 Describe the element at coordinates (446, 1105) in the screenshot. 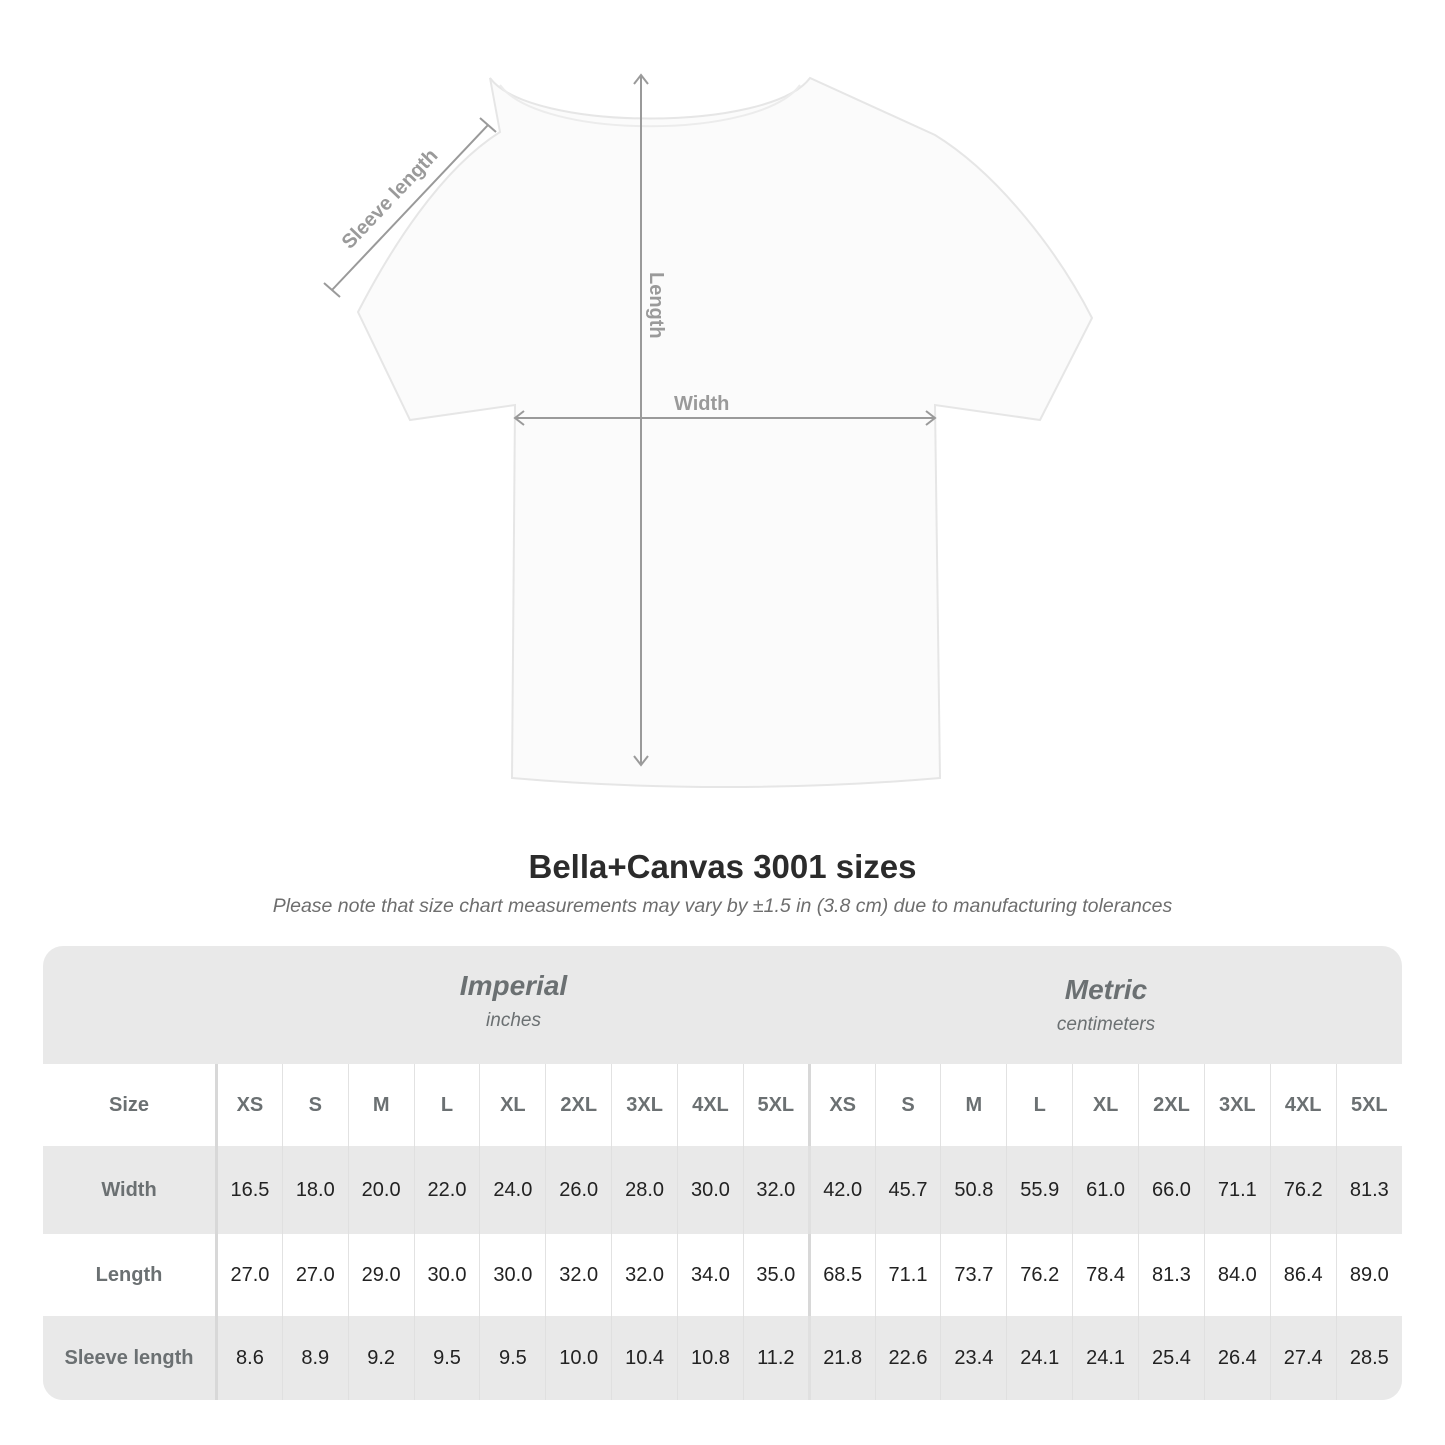

I see `imperial-size-header: L` at that location.